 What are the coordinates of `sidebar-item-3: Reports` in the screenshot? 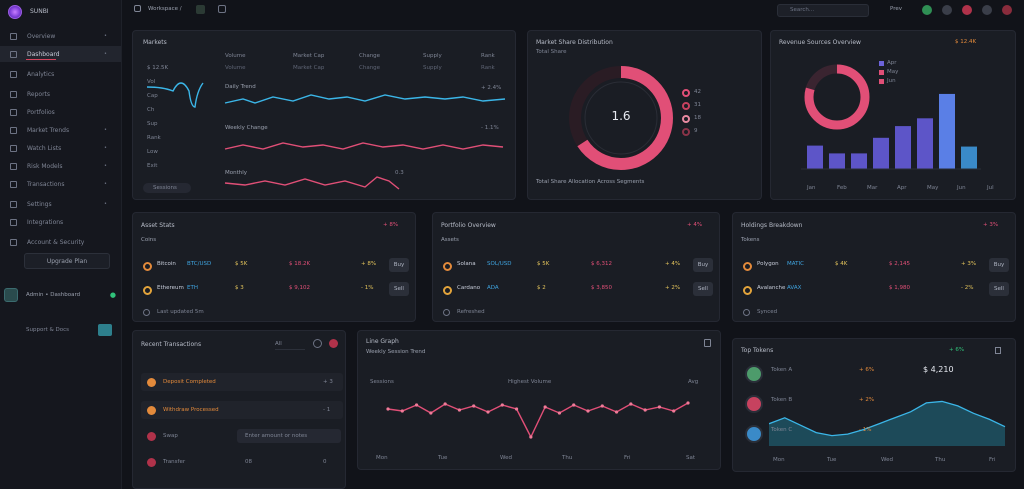 It's located at (60, 94).